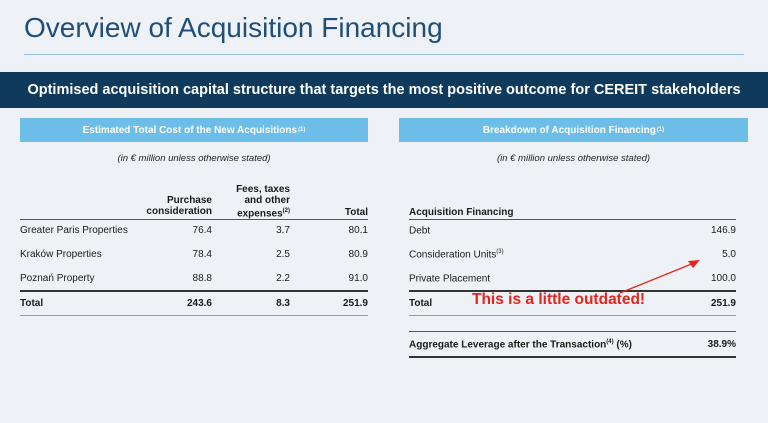 This screenshot has width=768, height=423. Describe the element at coordinates (500, 252) in the screenshot. I see `financing-row-footnote: (3)` at that location.